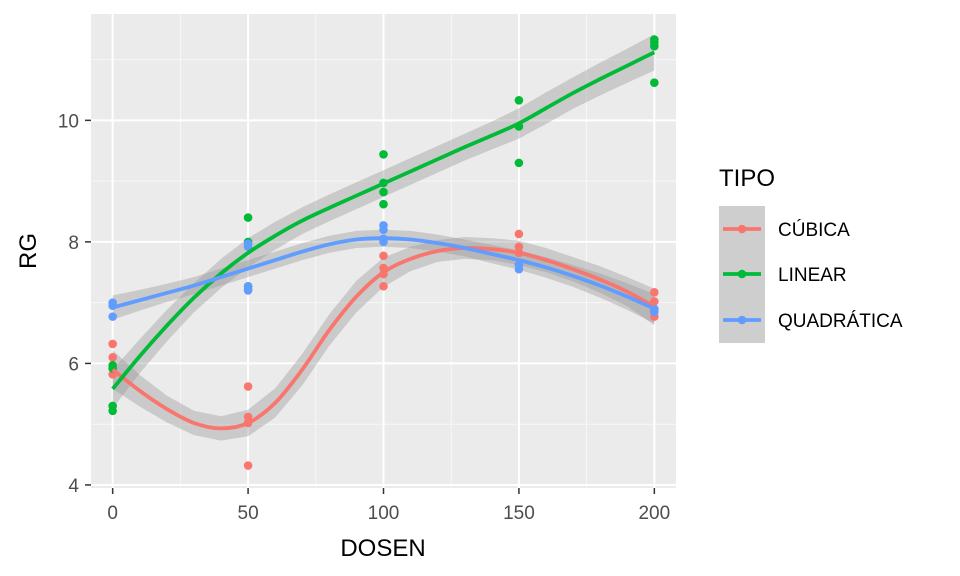 The height and width of the screenshot is (576, 960). What do you see at coordinates (382, 548) in the screenshot?
I see `x-axis-title: DOSEN` at bounding box center [382, 548].